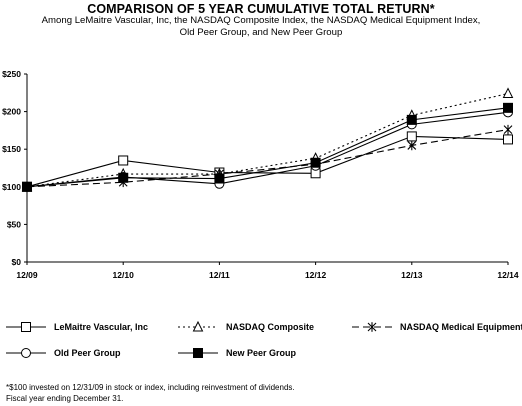  What do you see at coordinates (11, 187) in the screenshot?
I see `y-tick-label: $100` at bounding box center [11, 187].